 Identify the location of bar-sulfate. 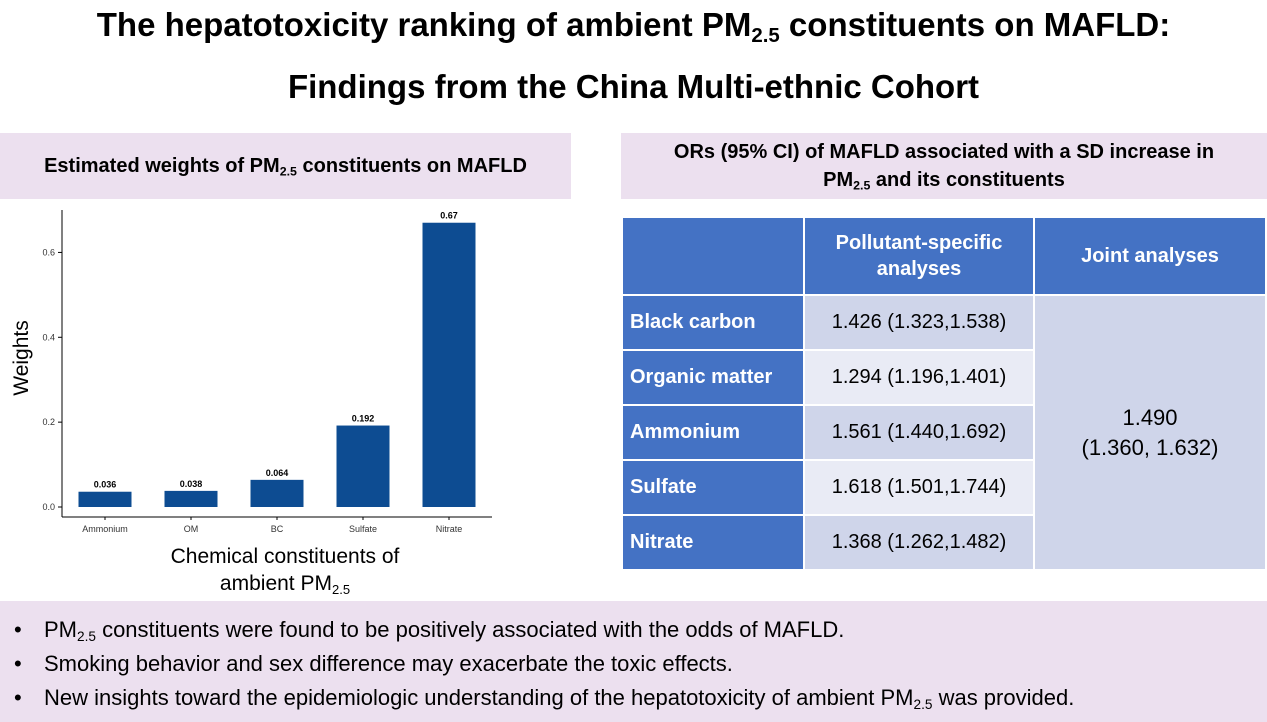
(363, 466).